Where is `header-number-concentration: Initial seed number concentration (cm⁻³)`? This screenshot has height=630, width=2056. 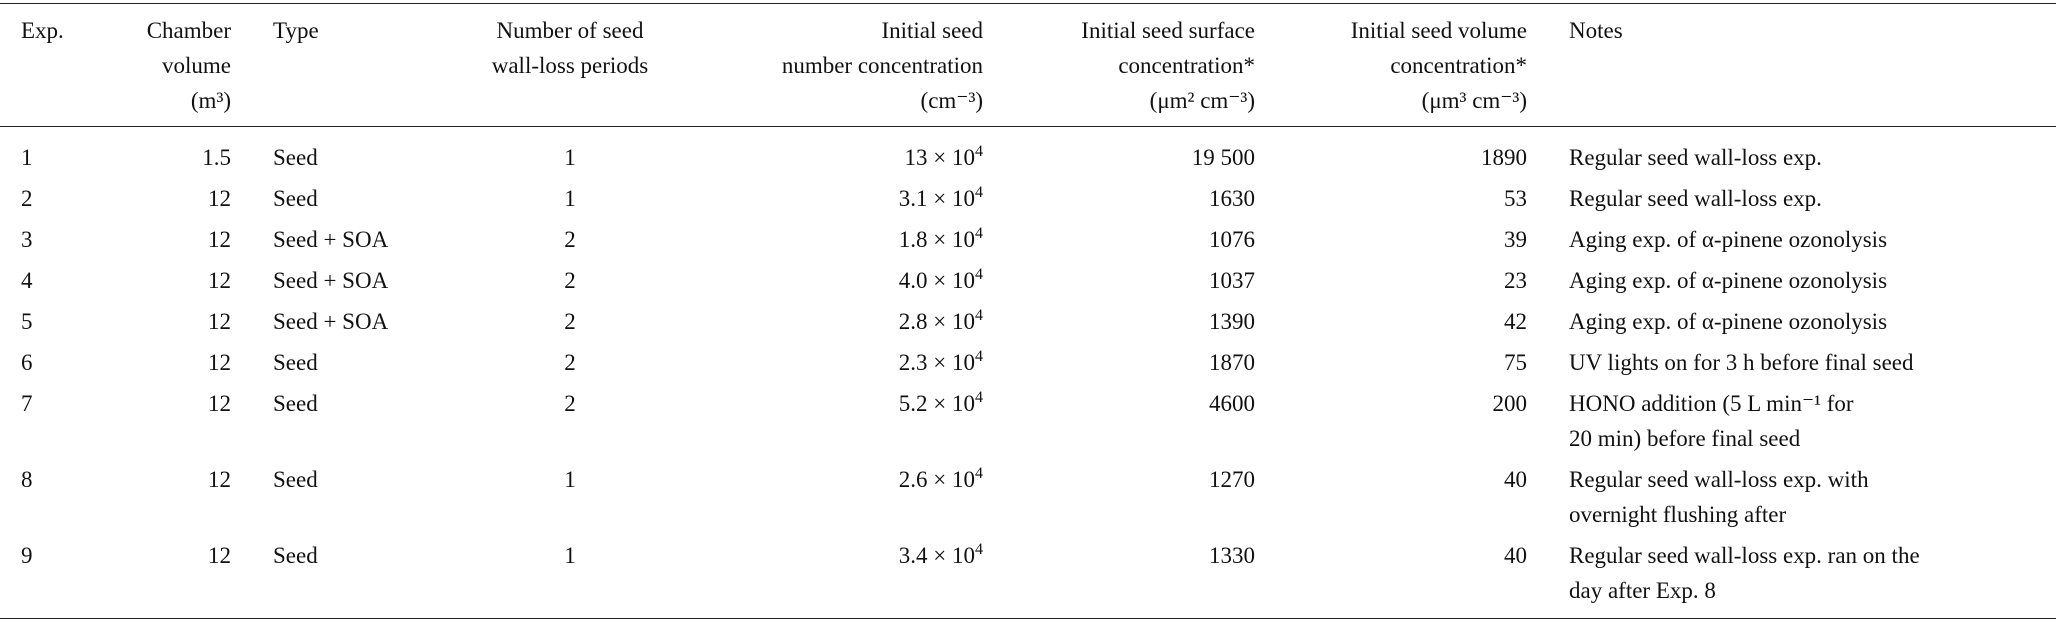 header-number-concentration: Initial seed number concentration (cm⁻³) is located at coordinates (845, 65).